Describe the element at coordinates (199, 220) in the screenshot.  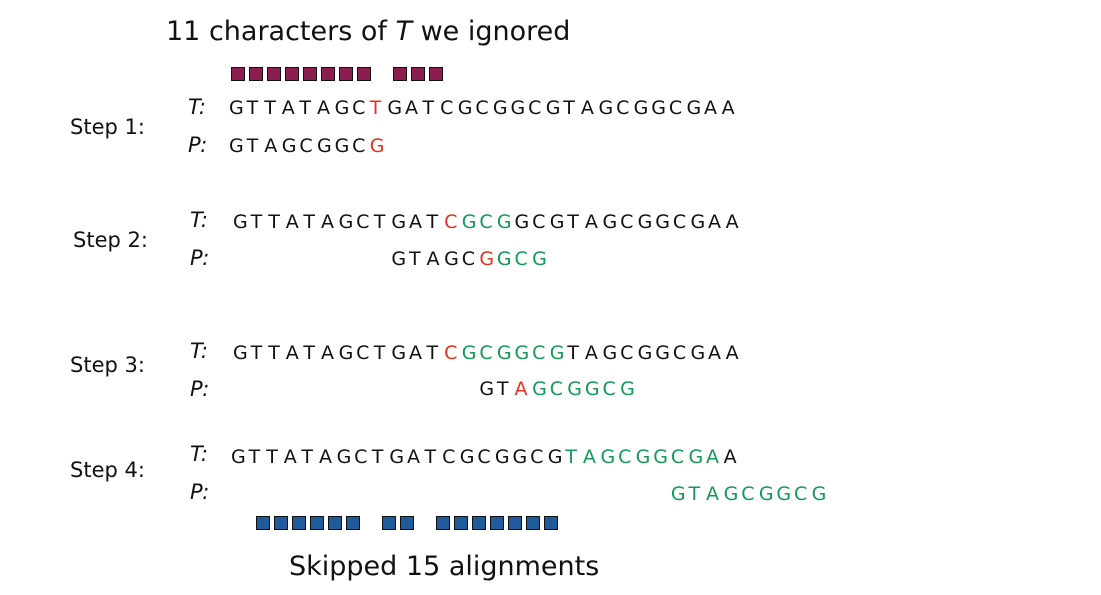
I see `step-2-t-label: T:` at that location.